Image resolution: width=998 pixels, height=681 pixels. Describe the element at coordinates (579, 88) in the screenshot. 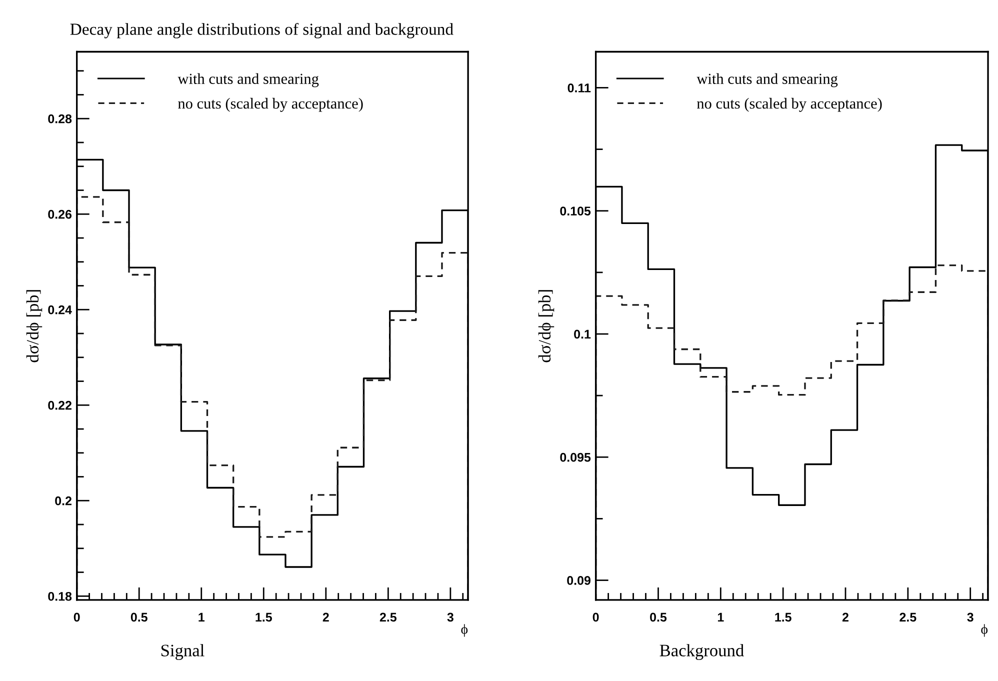

I see `y-tick-label: 0.11` at that location.